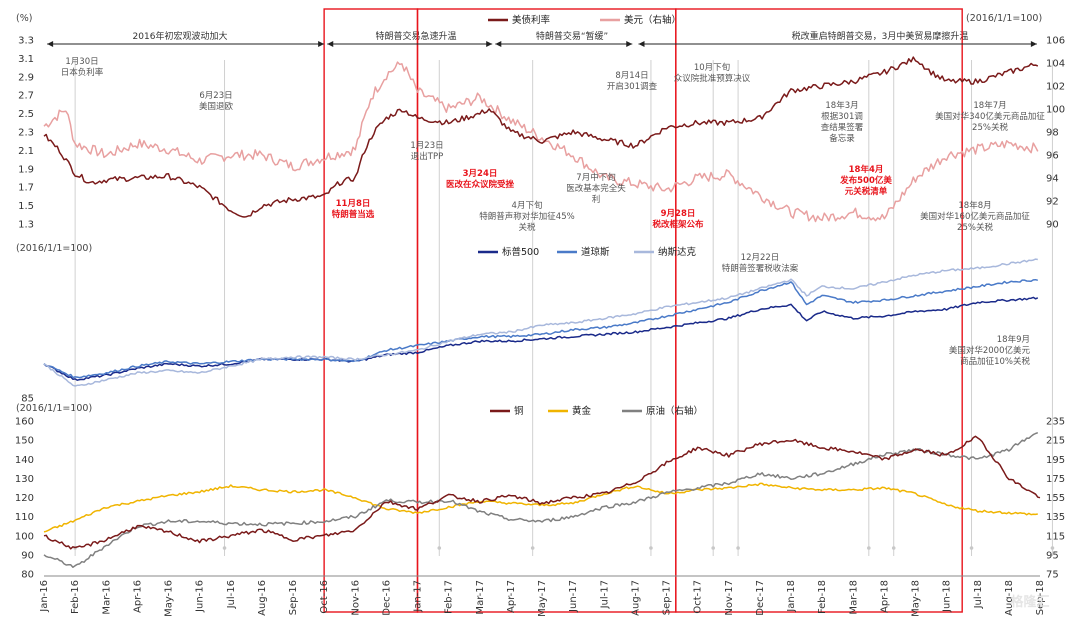 This screenshot has height=624, width=1080. What do you see at coordinates (582, 411) in the screenshot?
I see `legend-gold: 黄金` at bounding box center [582, 411].